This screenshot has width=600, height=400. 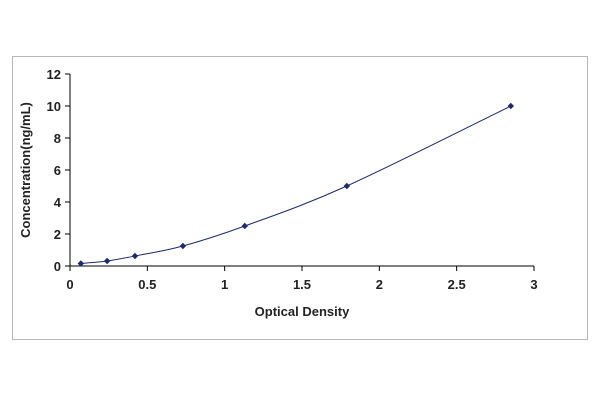 I want to click on x-tick-label: 0, so click(x=69, y=284).